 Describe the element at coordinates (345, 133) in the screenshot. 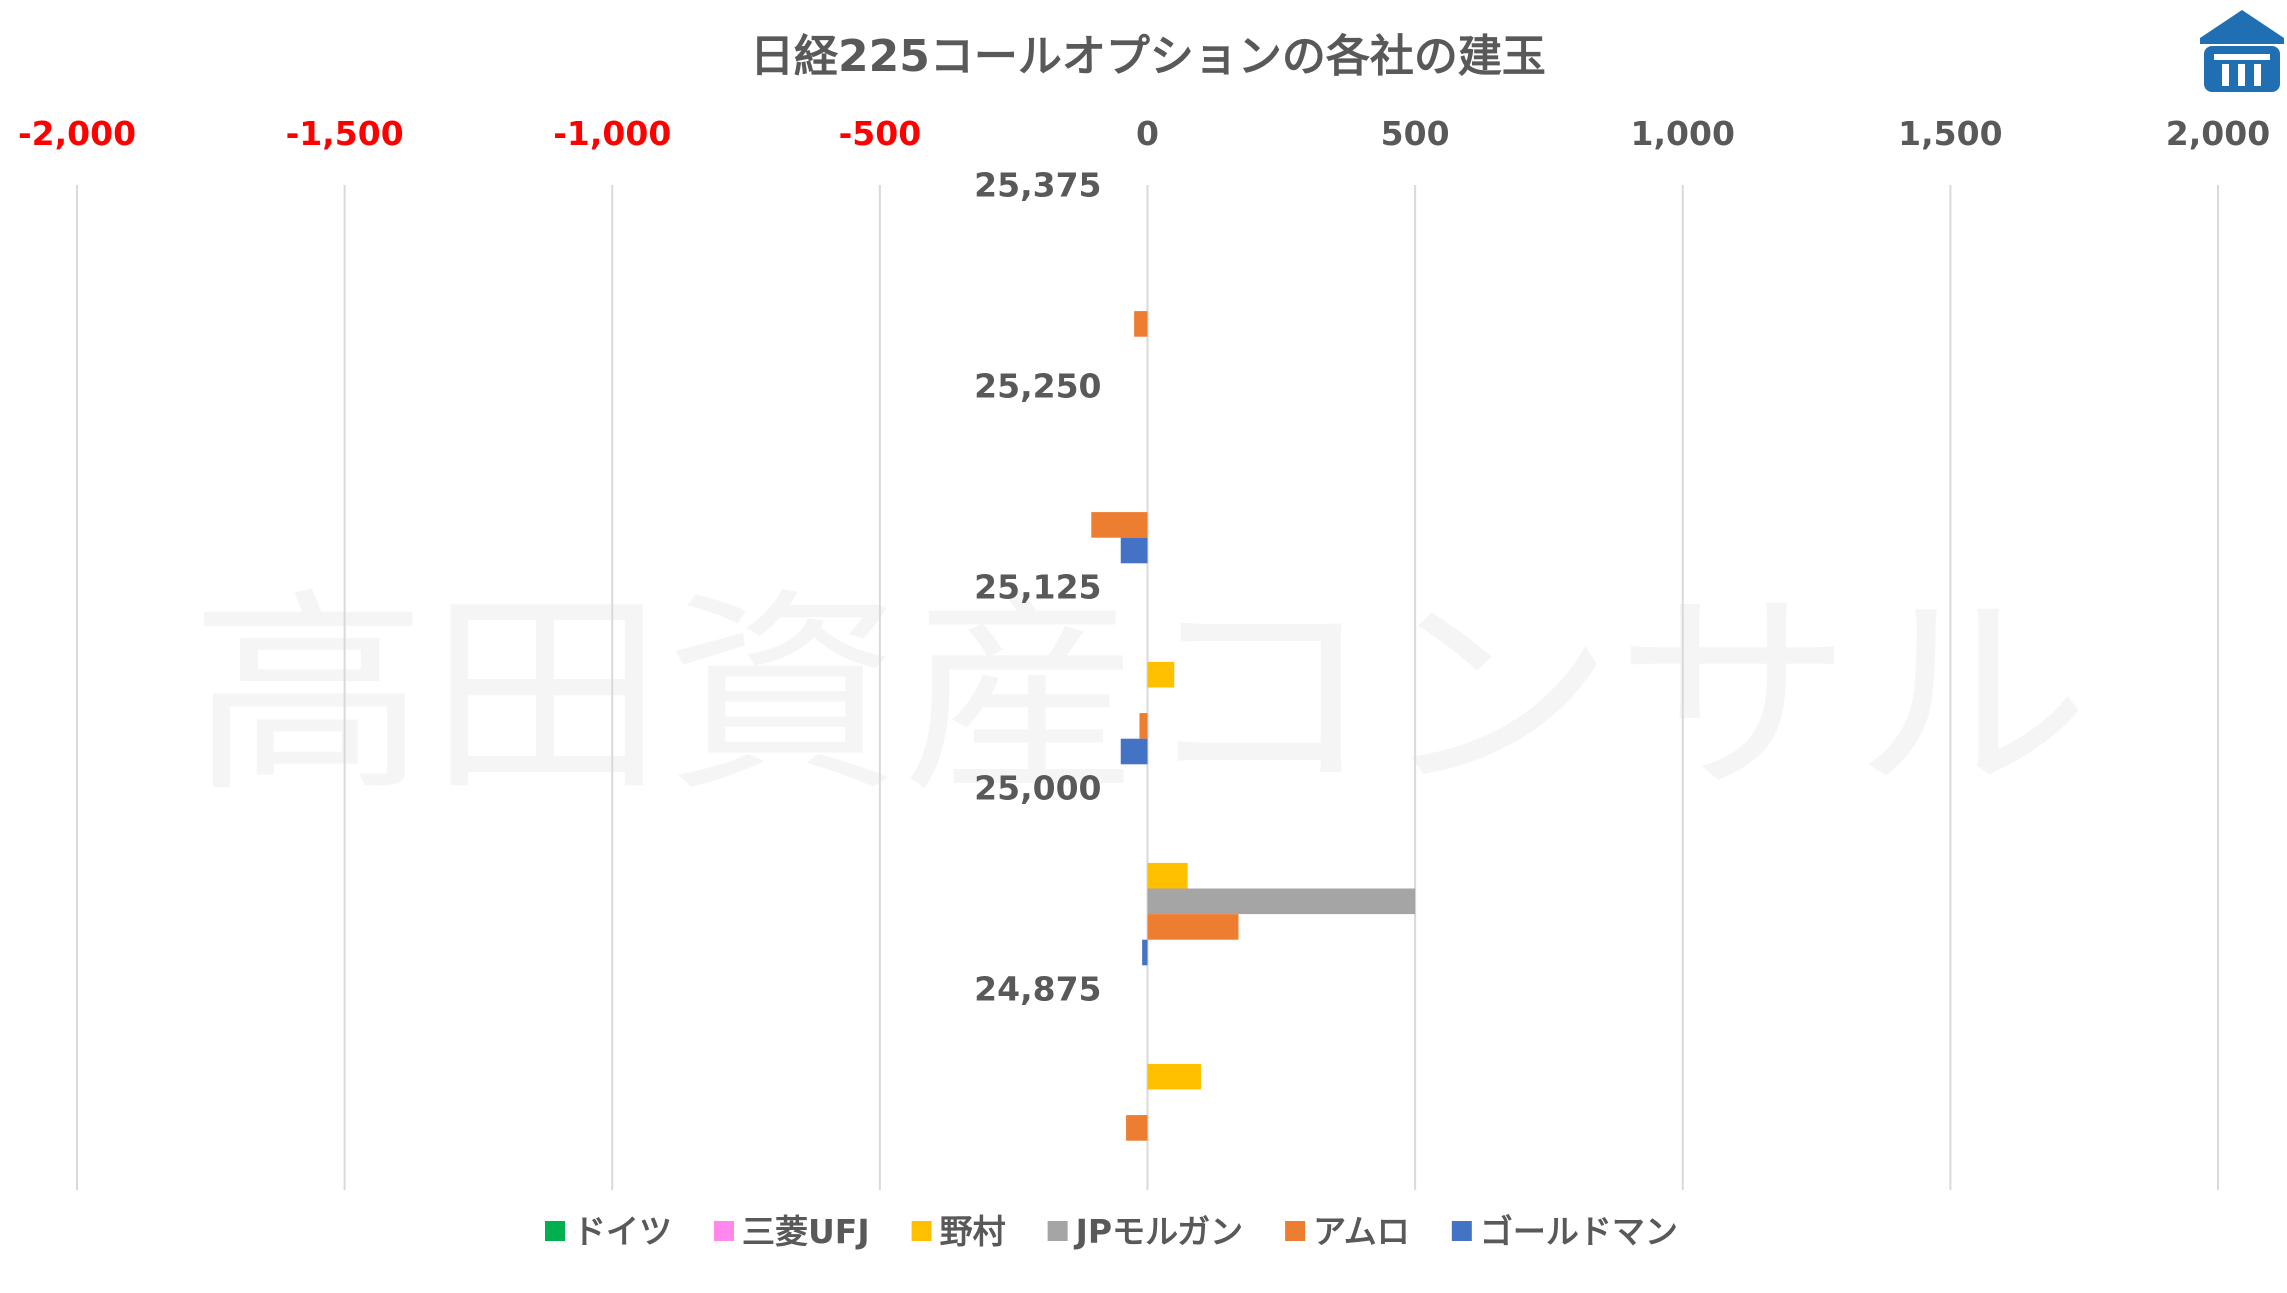

I see `x-tick-label: -1,500` at that location.